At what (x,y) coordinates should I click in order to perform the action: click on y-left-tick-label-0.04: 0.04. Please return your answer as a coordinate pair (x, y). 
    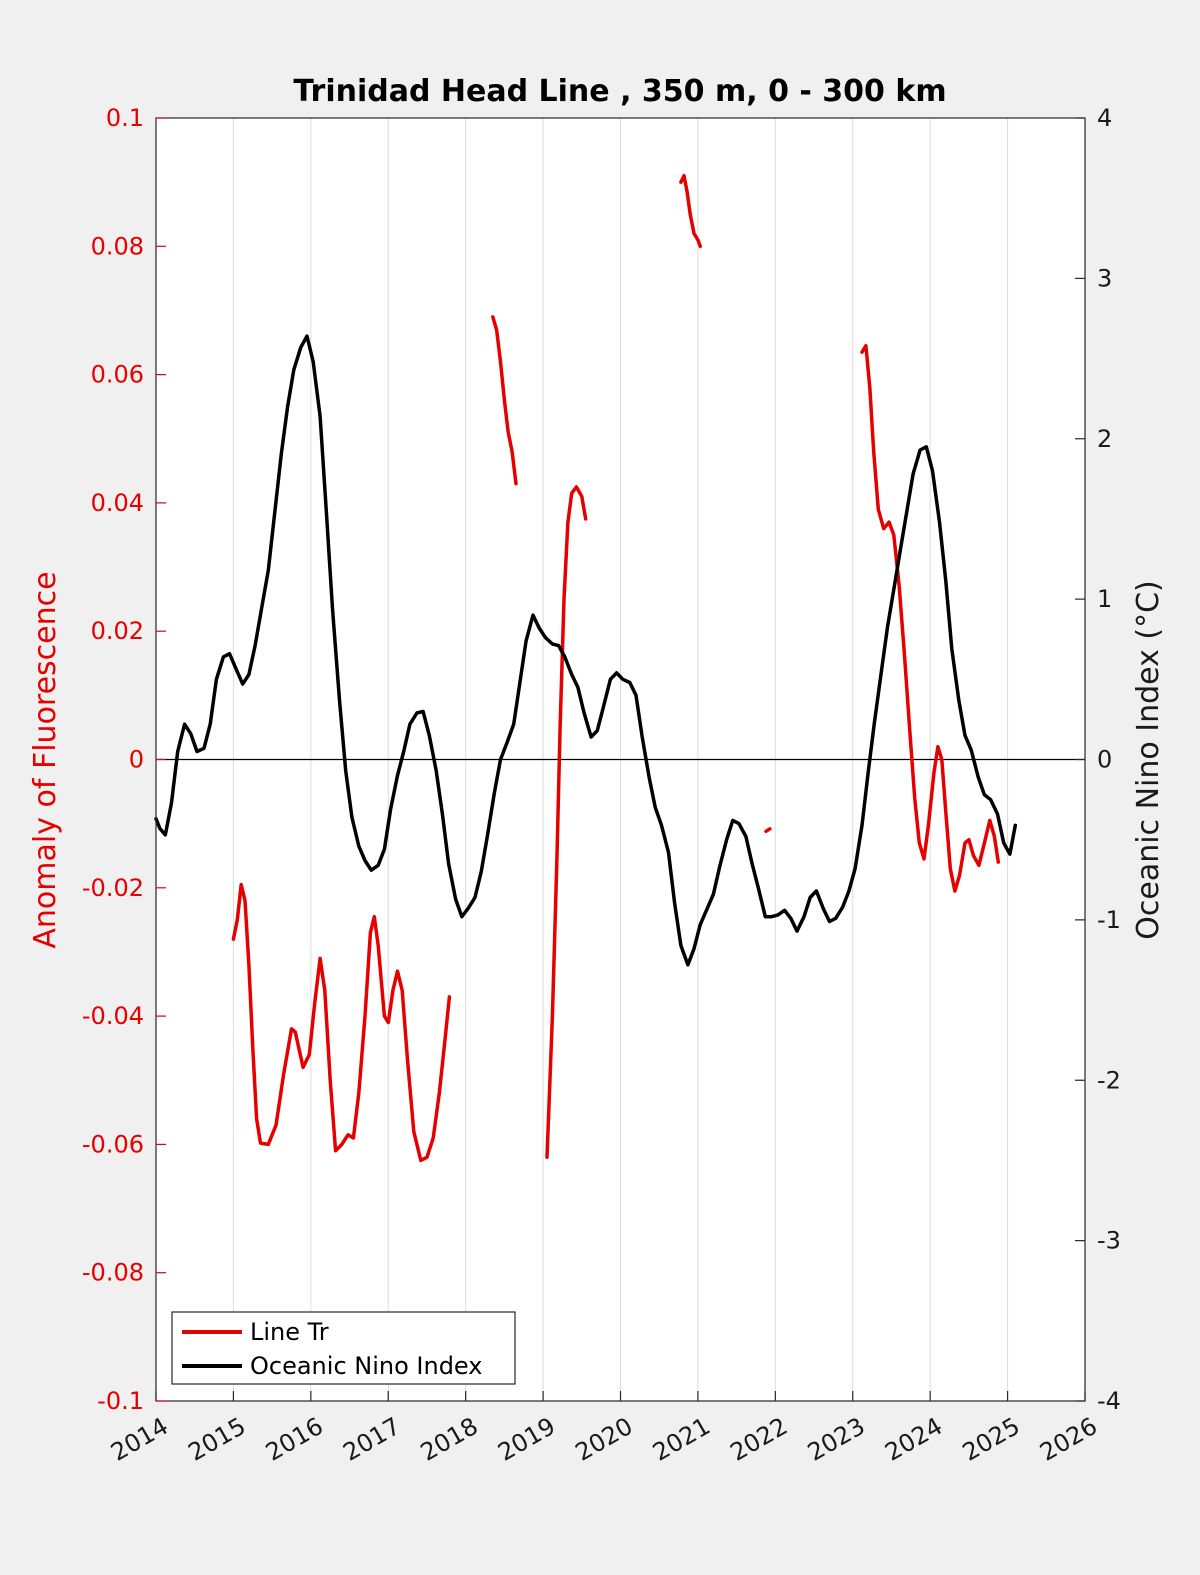
    Looking at the image, I should click on (117, 503).